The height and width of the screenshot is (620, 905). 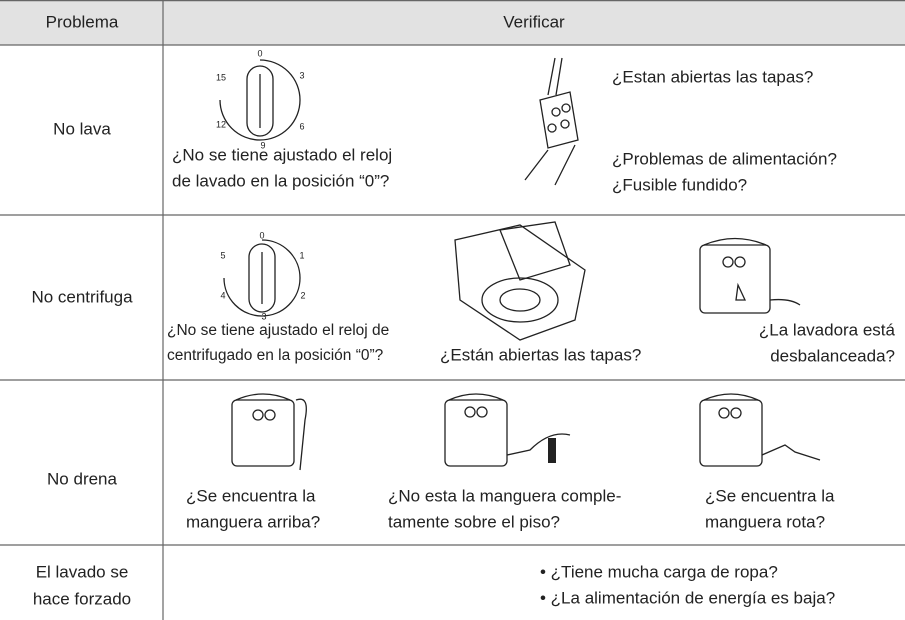 I want to click on washer-illustration, so click(x=750, y=275).